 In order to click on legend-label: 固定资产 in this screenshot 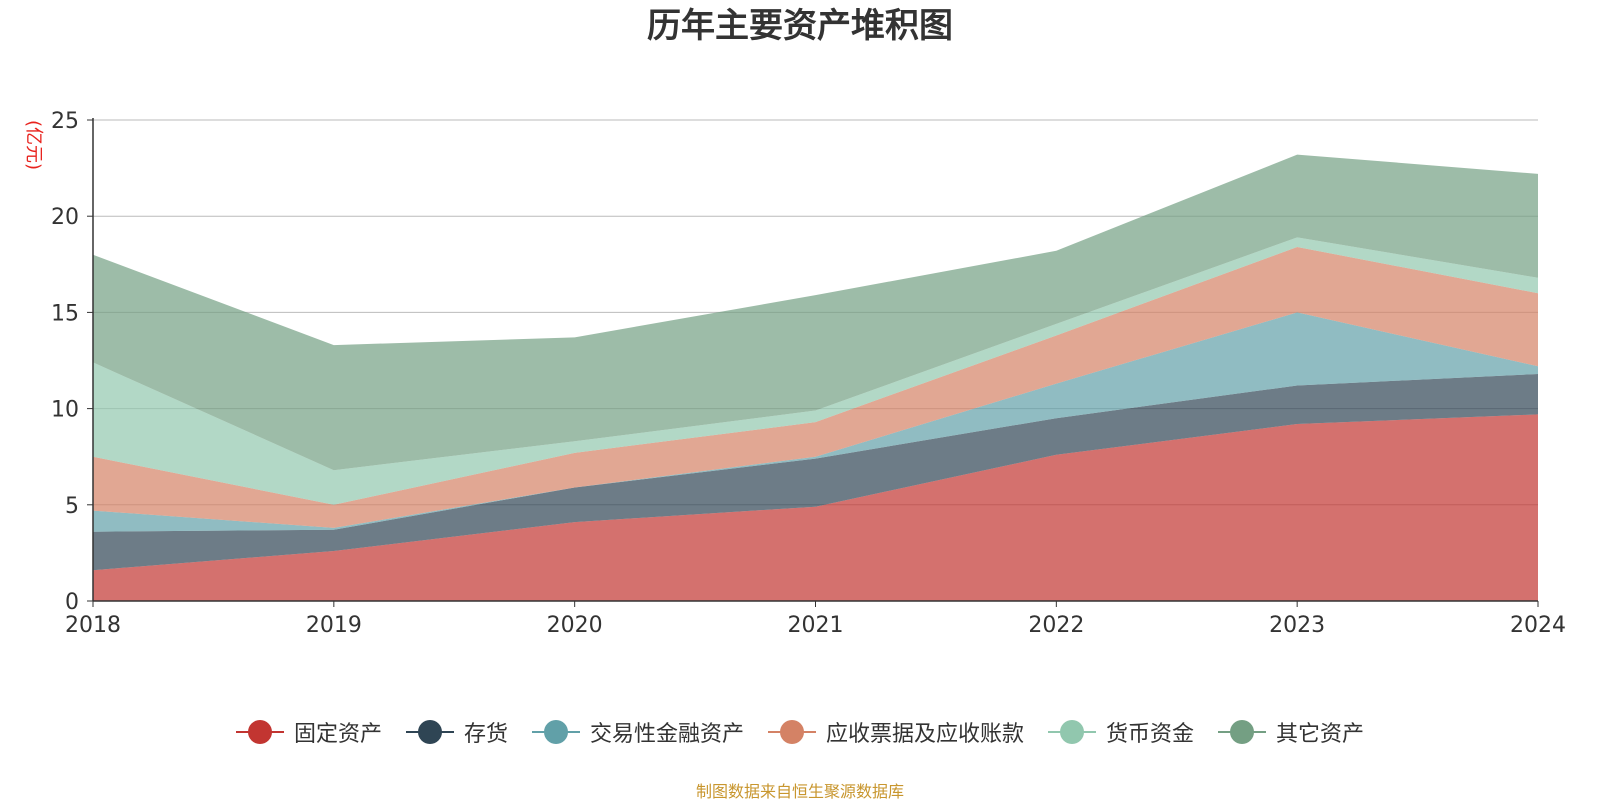, I will do `click(337, 734)`.